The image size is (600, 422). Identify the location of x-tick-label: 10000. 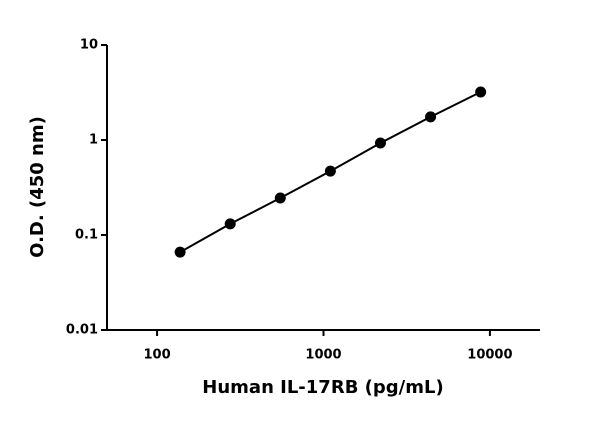
(489, 355).